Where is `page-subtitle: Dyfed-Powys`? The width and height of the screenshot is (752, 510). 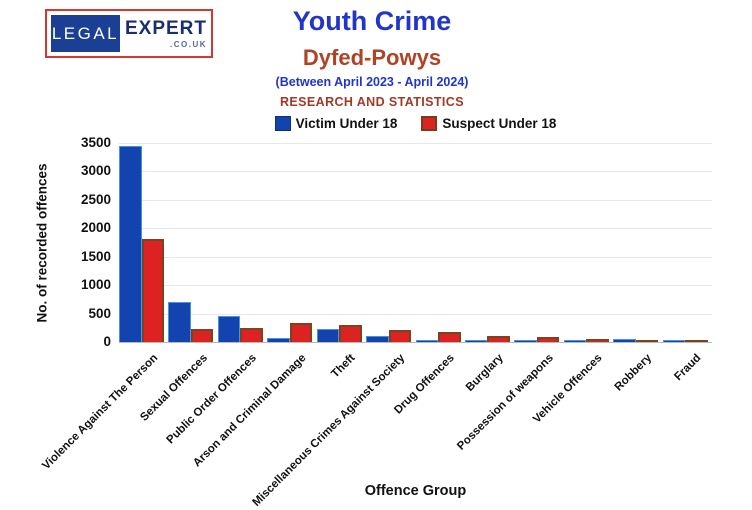
page-subtitle: Dyfed-Powys is located at coordinates (372, 57).